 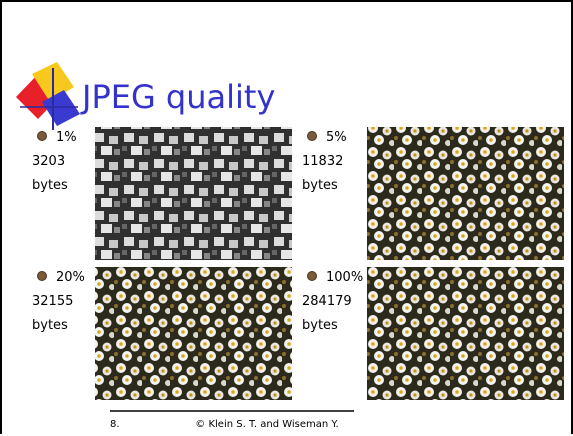 What do you see at coordinates (322, 161) in the screenshot?
I see `file-size: 11832` at bounding box center [322, 161].